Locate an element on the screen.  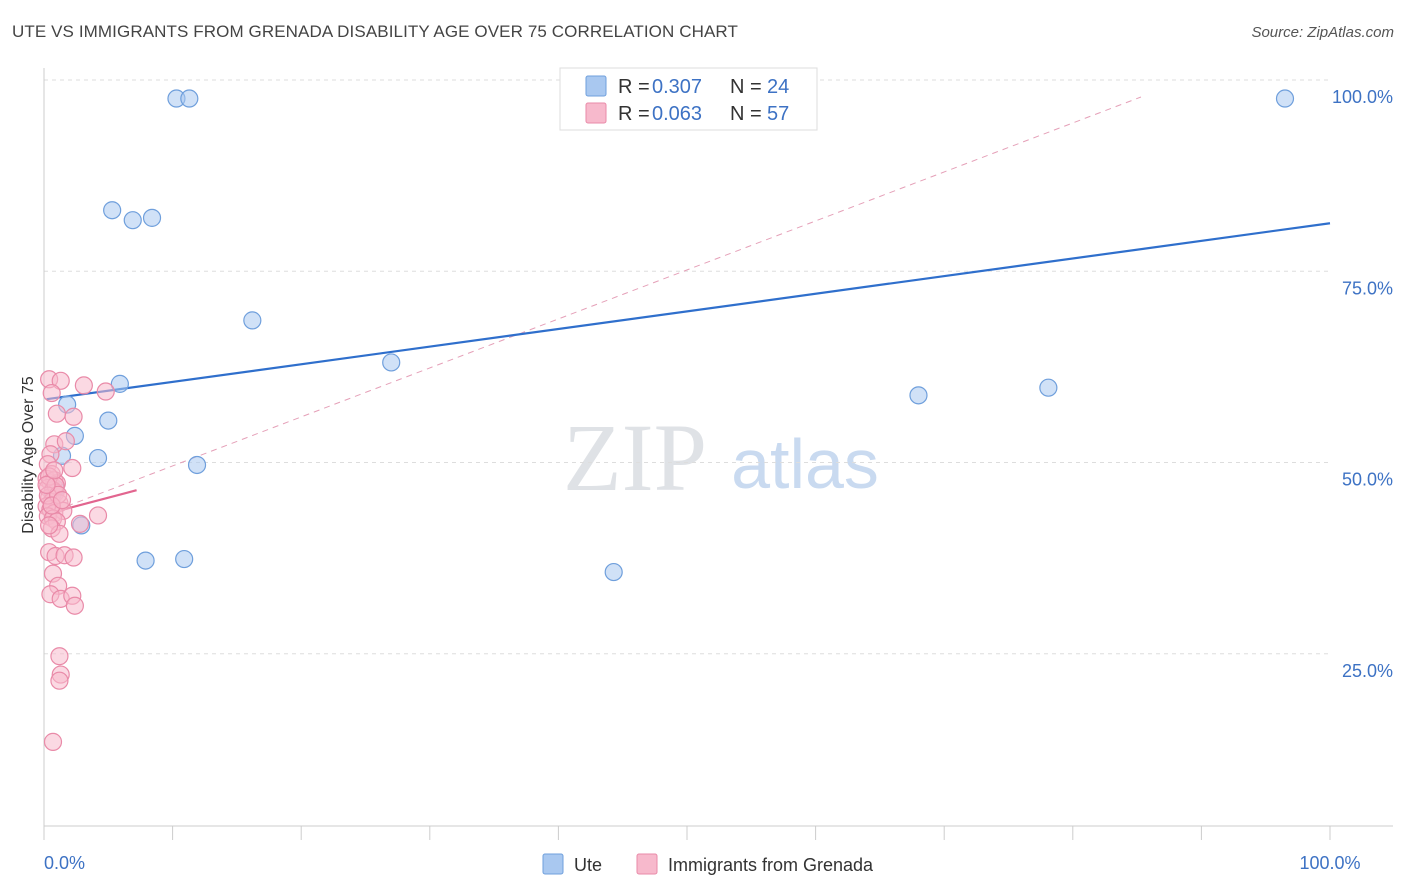
watermark-atlas: atlas is located at coordinates (805, 464).